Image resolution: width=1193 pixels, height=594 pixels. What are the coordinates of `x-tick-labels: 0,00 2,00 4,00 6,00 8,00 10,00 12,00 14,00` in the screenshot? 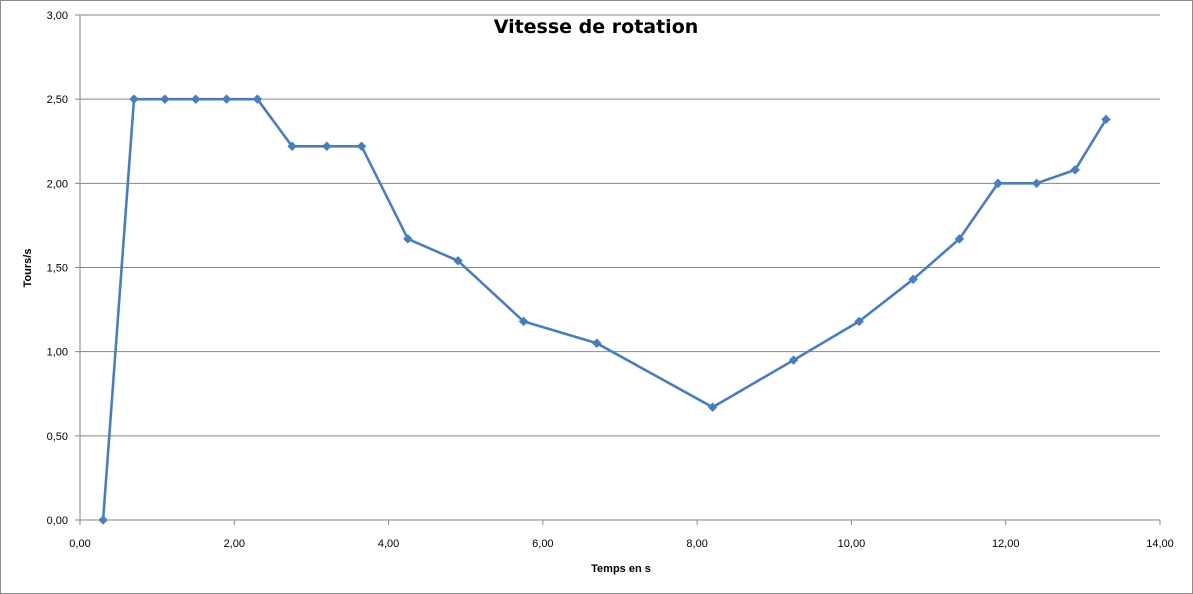 It's located at (621, 544).